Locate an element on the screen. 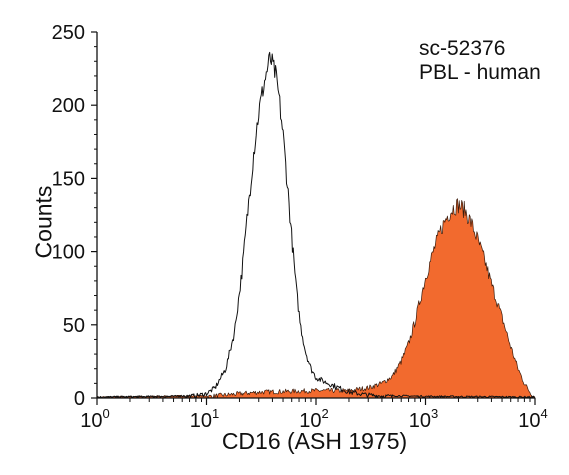 The width and height of the screenshot is (569, 475). x-tick-label: 10¹ is located at coordinates (204, 419).